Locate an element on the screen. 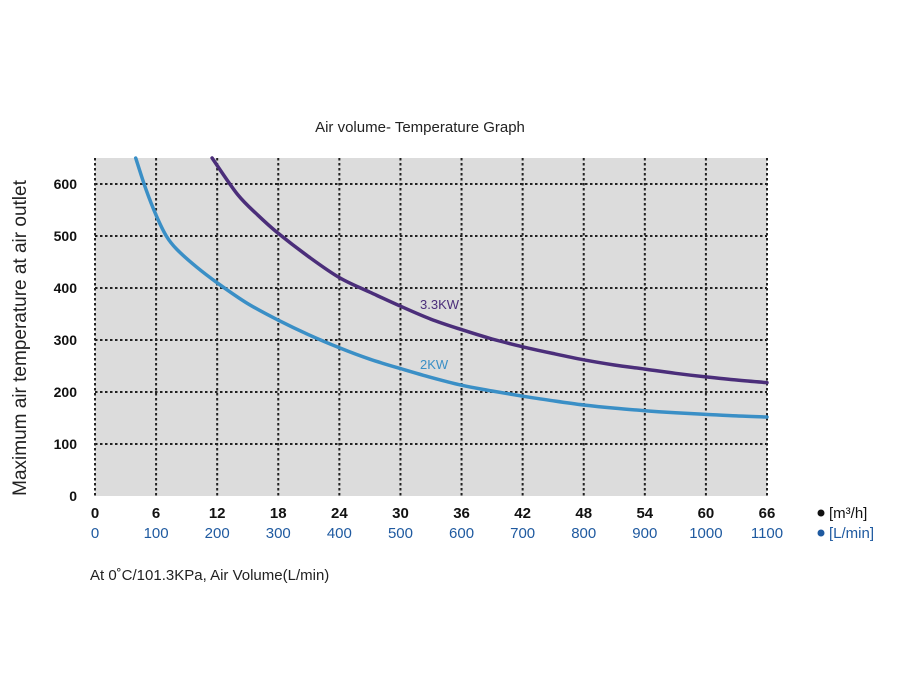 Image resolution: width=900 pixels, height=700 pixels. y-tick-label: 600 is located at coordinates (66, 184).